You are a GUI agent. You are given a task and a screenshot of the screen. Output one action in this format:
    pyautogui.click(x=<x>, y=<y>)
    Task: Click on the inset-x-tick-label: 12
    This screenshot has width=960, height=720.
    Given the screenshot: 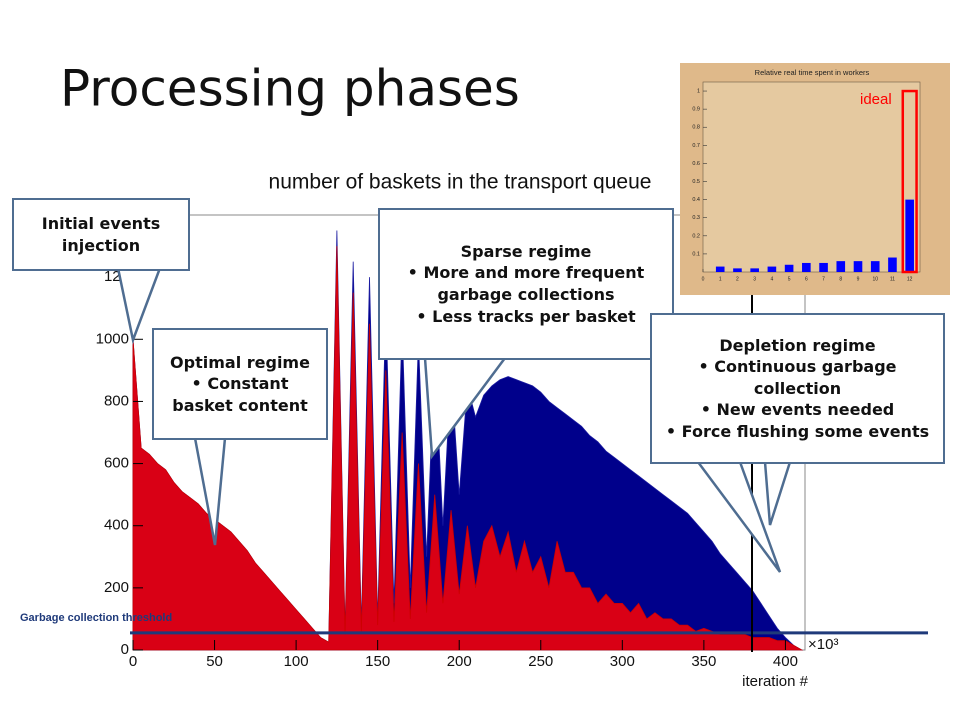 What is the action you would take?
    pyautogui.click(x=910, y=279)
    